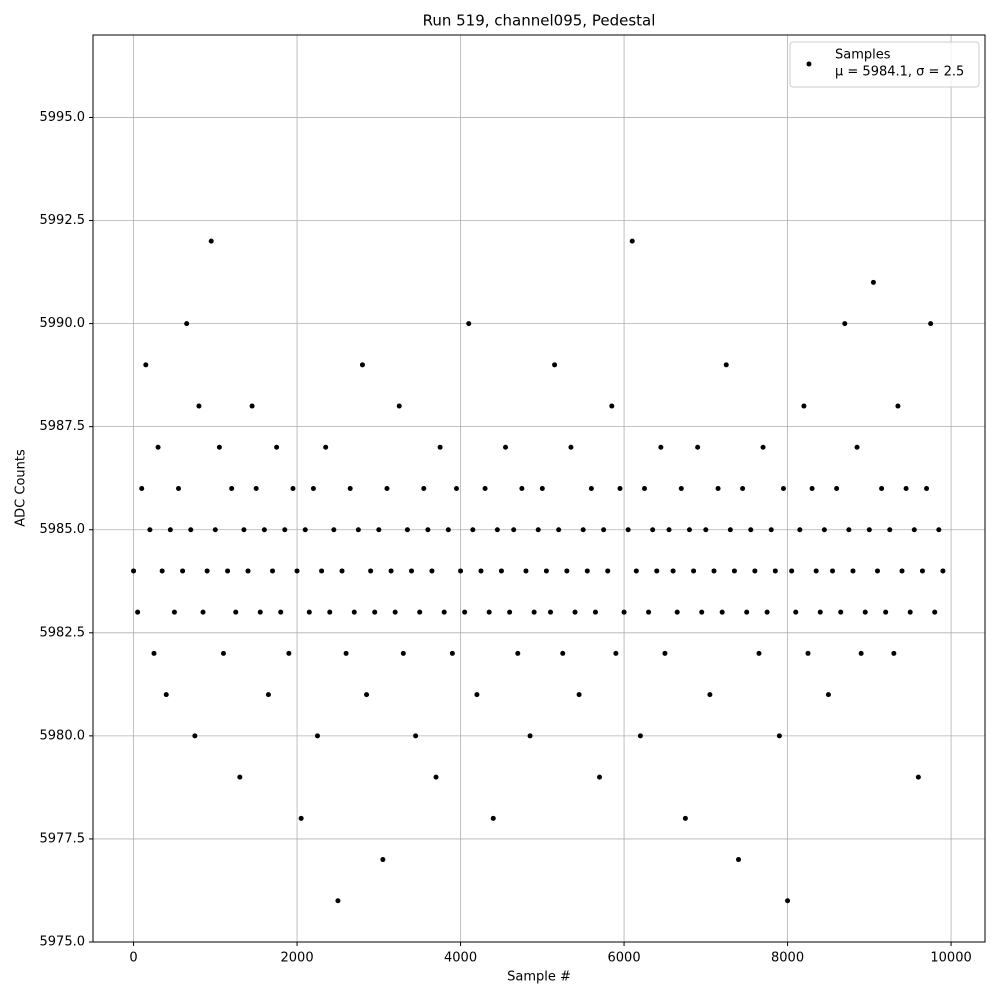 The width and height of the screenshot is (1000, 1000). I want to click on x-tick-label: 10000, so click(950, 958).